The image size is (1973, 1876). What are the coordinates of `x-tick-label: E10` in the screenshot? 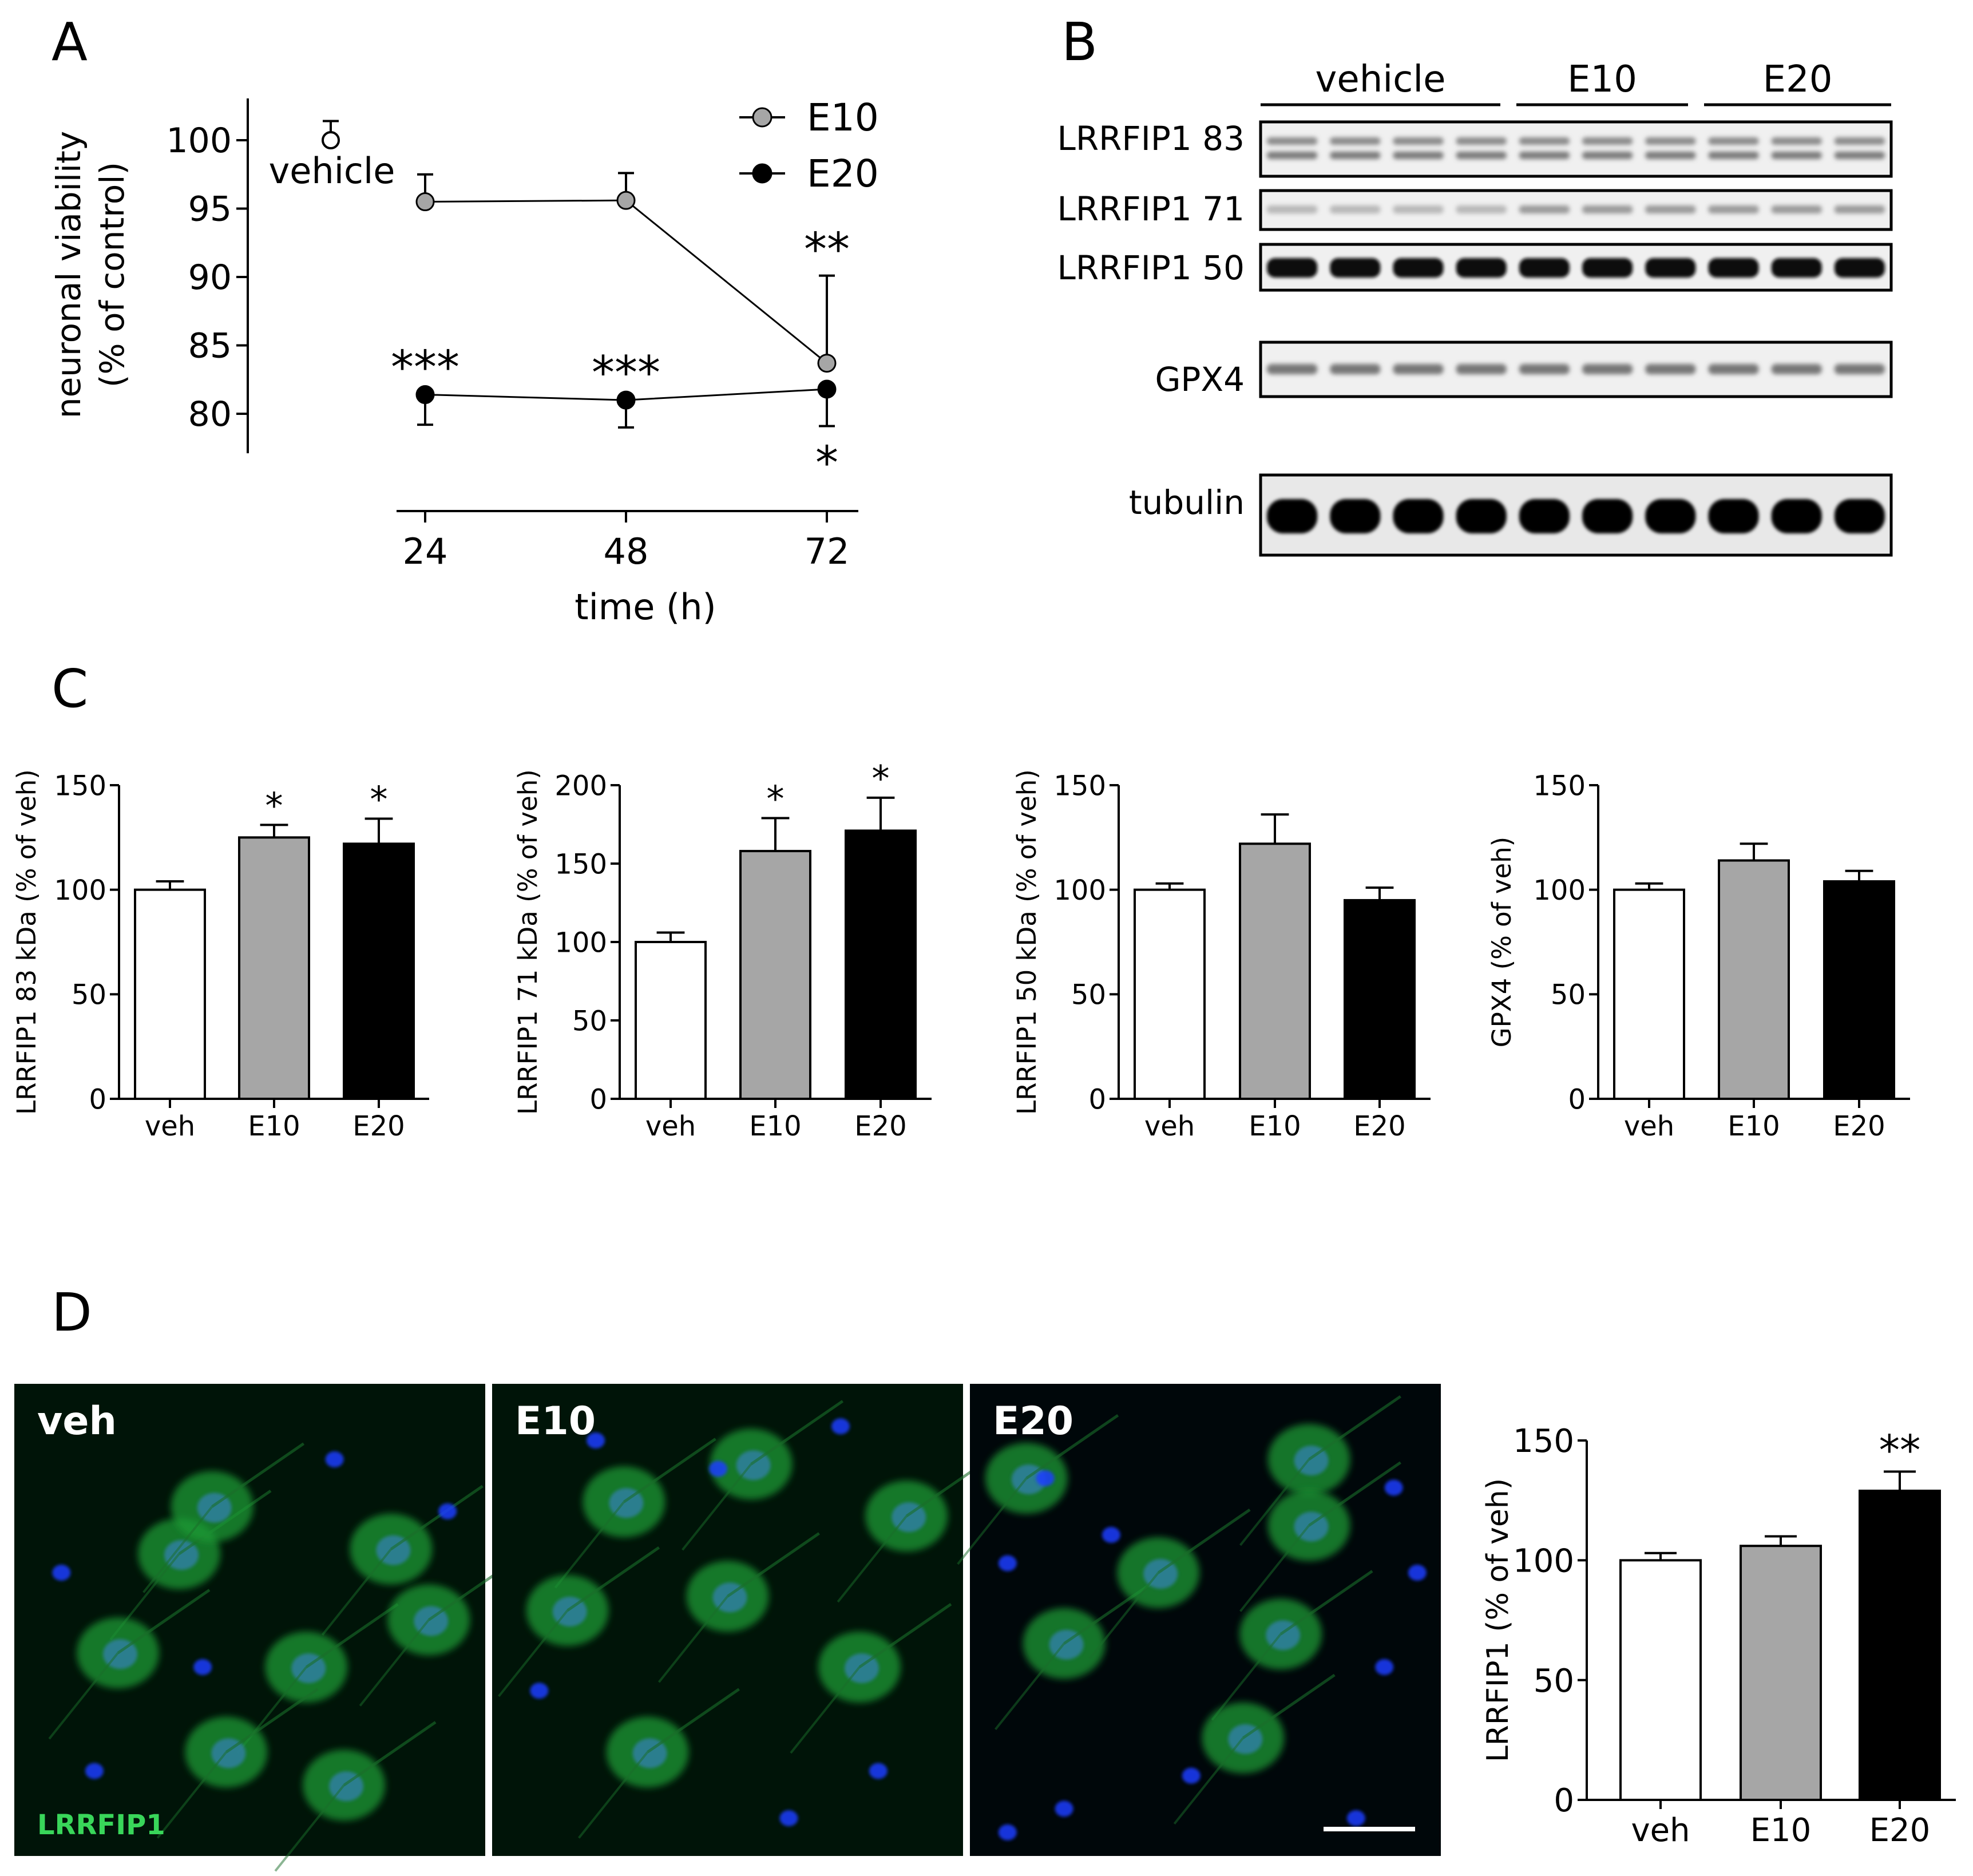 It's located at (775, 1126).